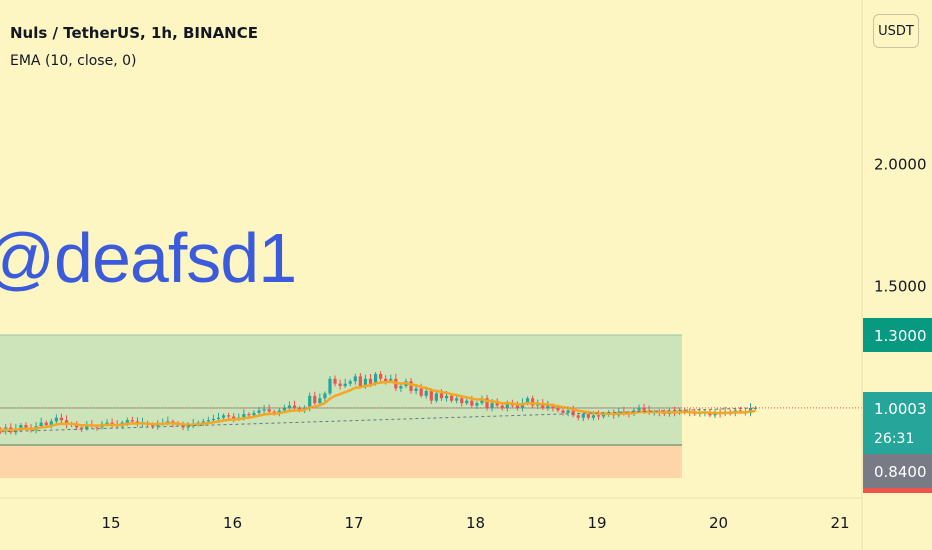 Image resolution: width=932 pixels, height=550 pixels. I want to click on trend-line, so click(378, 420).